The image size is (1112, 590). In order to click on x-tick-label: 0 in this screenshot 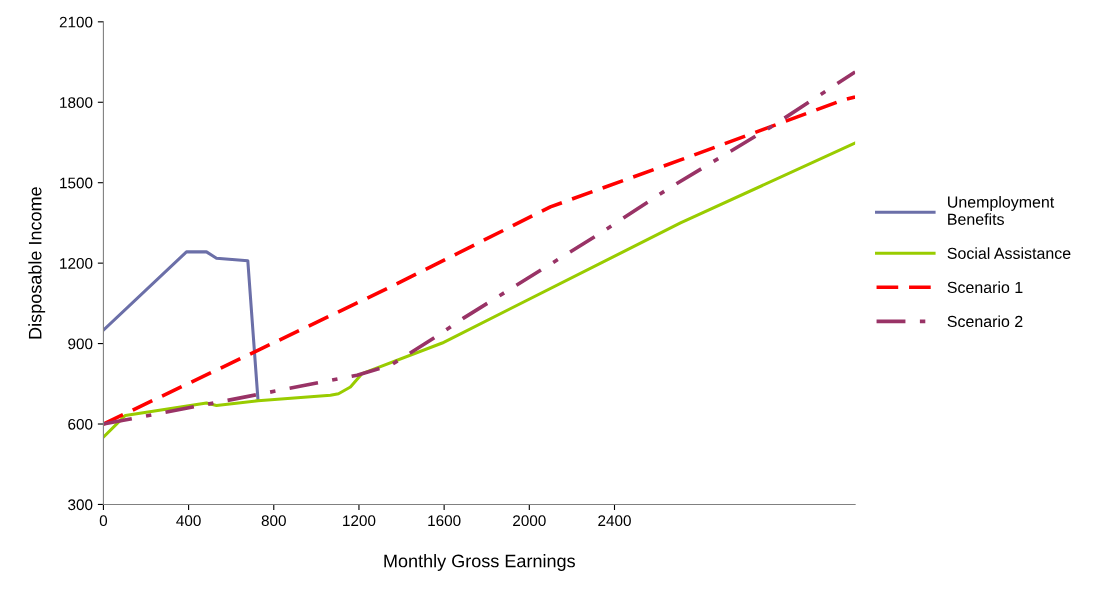, I will do `click(103, 521)`.